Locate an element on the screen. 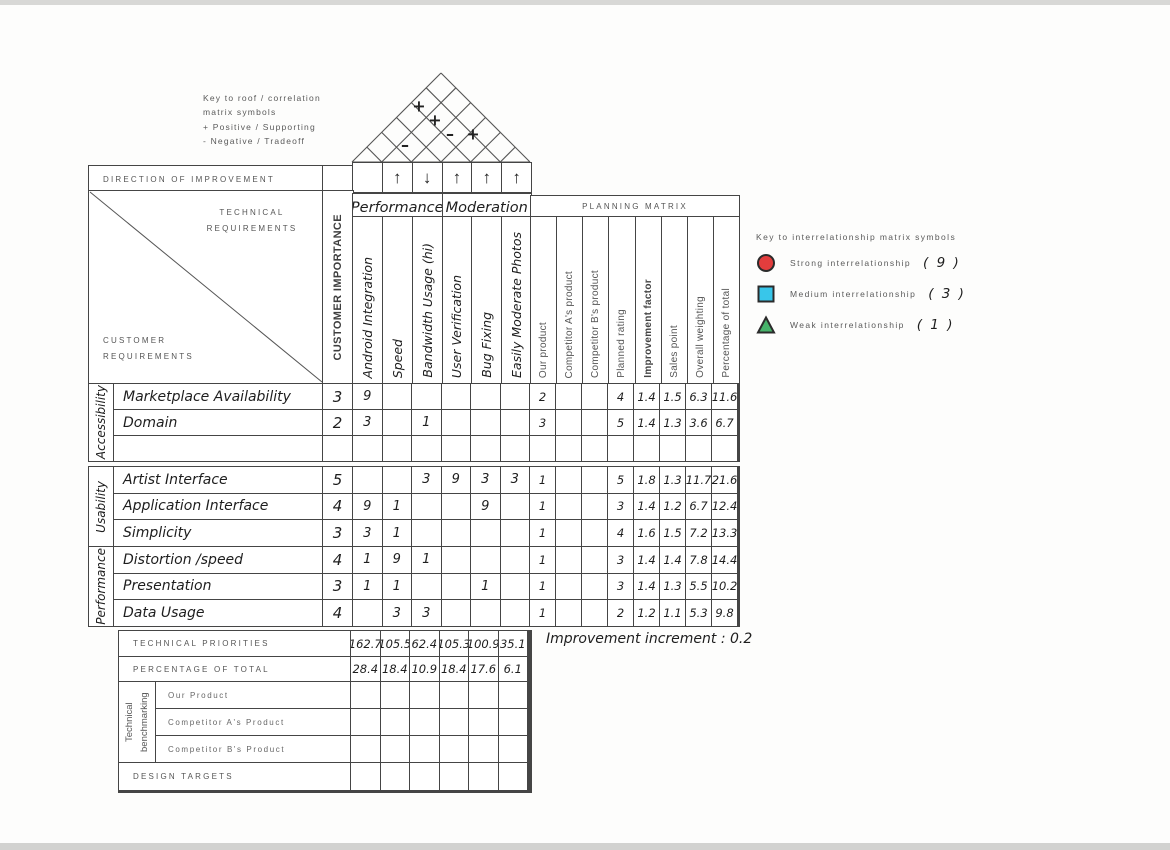 The width and height of the screenshot is (1170, 850). customer-requirement: Simplicity is located at coordinates (218, 533).